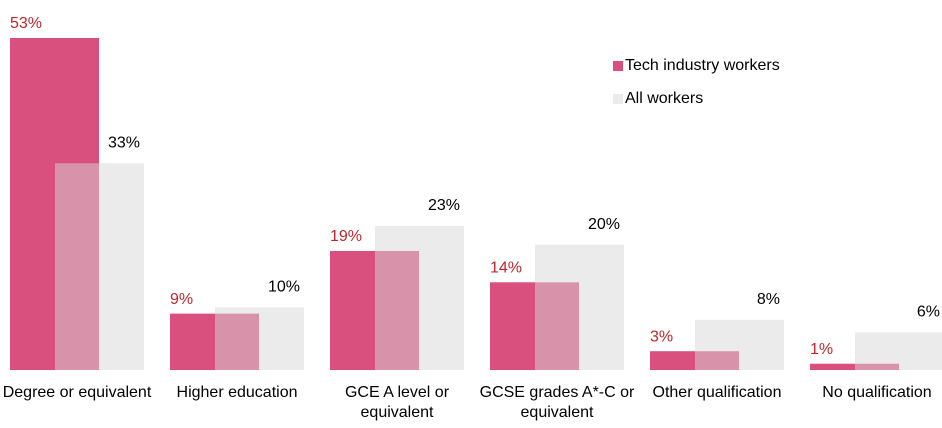 This screenshot has height=428, width=942. Describe the element at coordinates (181, 299) in the screenshot. I see `value-label: 9%` at that location.